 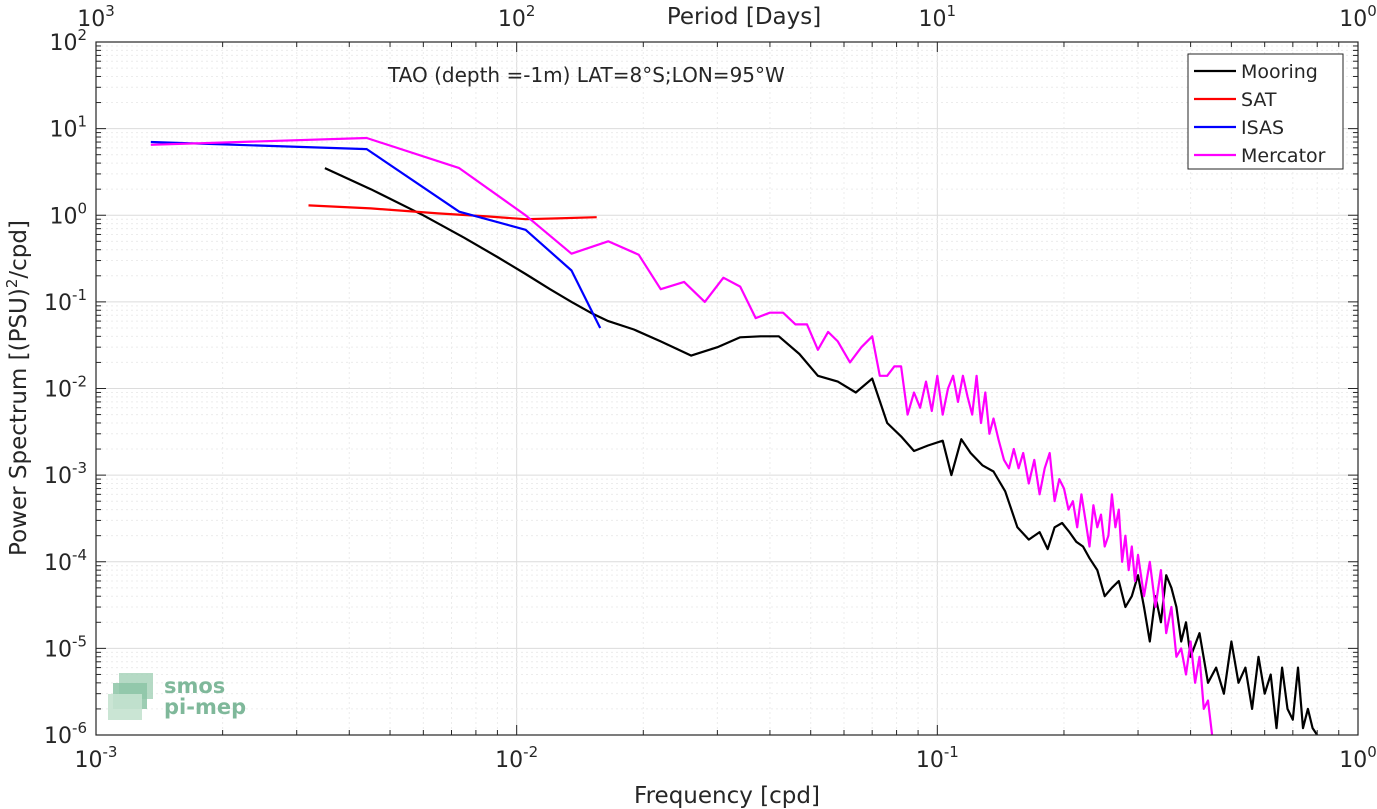 I want to click on watermark-logo-front, so click(x=125, y=707).